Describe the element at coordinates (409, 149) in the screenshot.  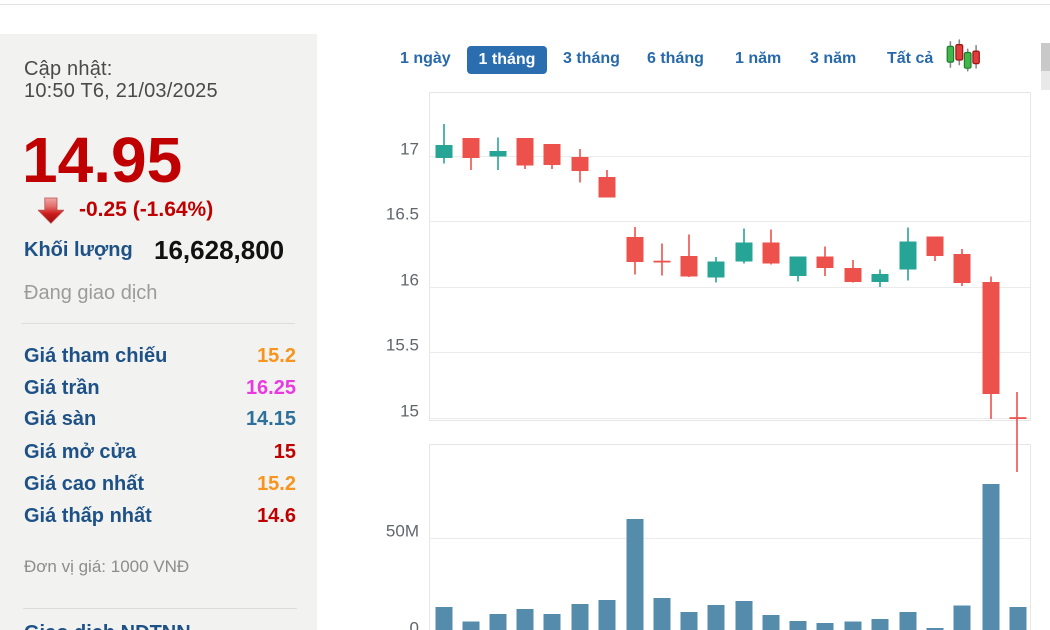
I see `svg-text: 17` at that location.